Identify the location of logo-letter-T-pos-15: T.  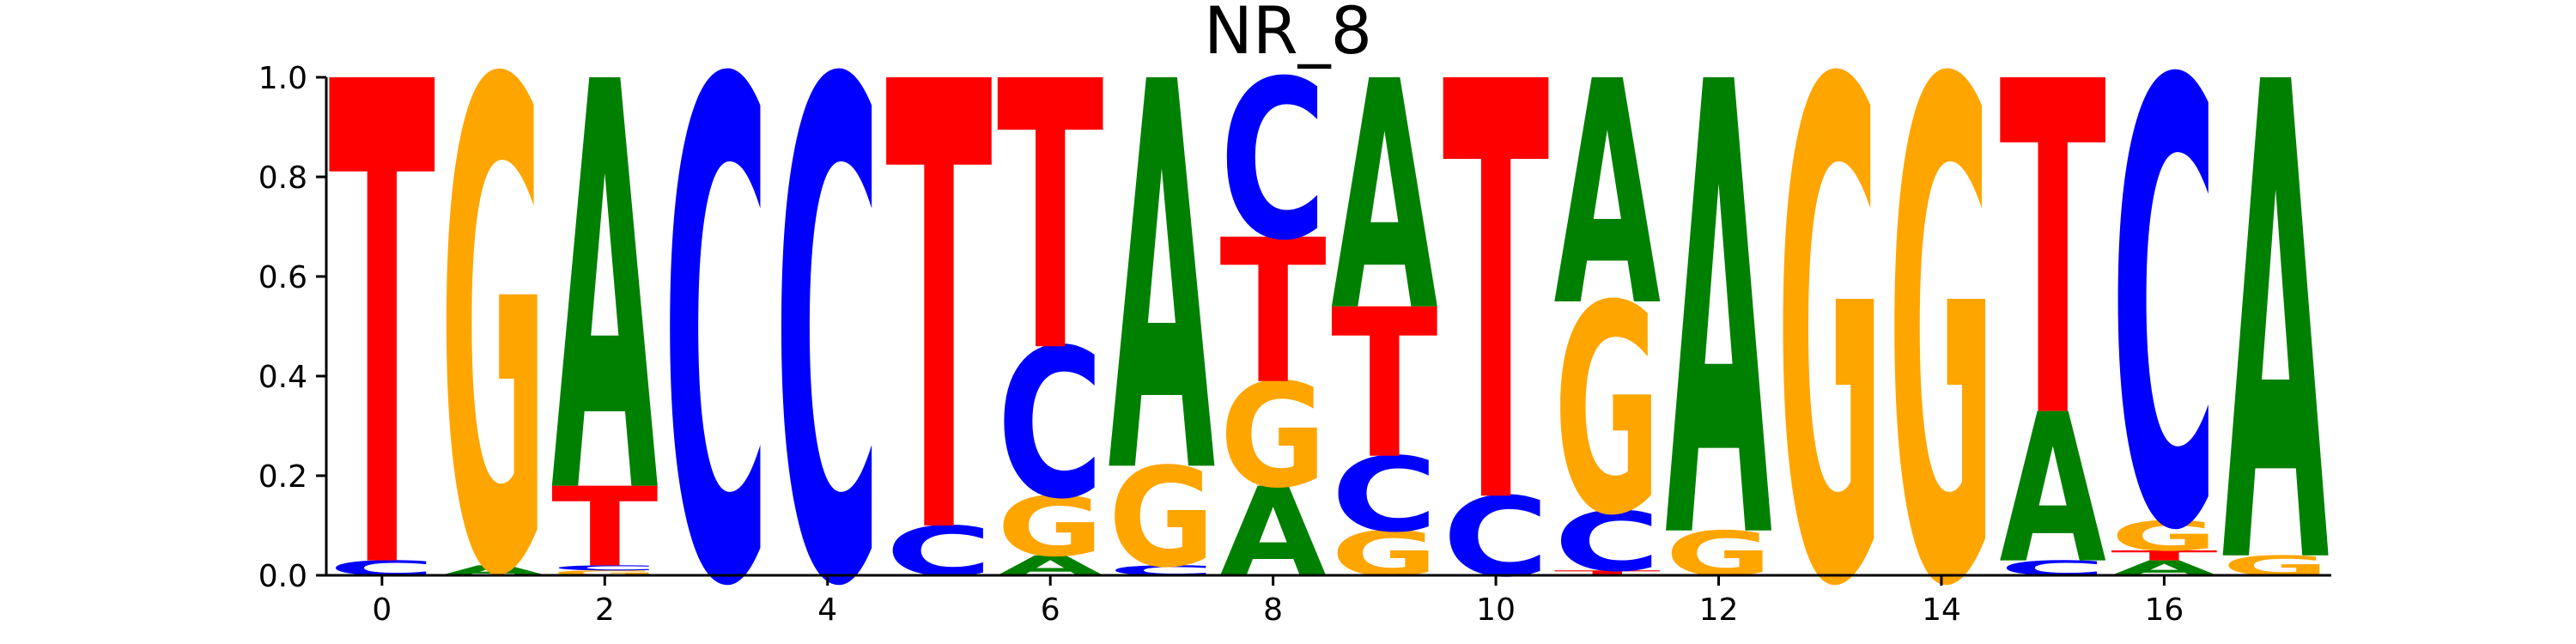
(2053, 259).